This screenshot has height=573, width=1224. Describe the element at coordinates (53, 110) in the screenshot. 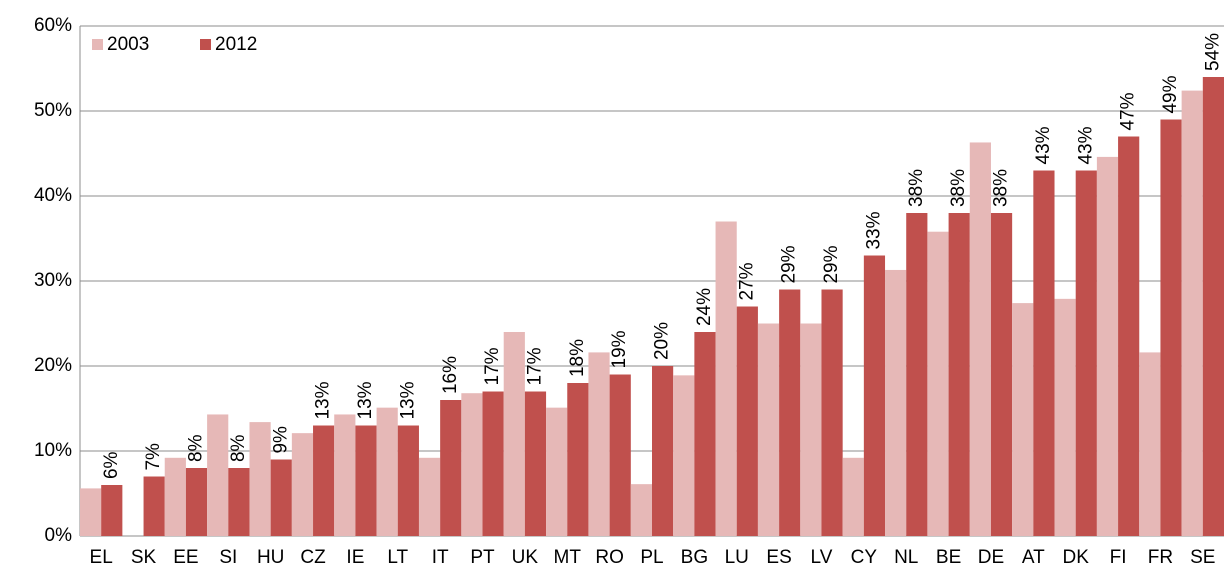

I see `y-tick-label: 50%` at that location.